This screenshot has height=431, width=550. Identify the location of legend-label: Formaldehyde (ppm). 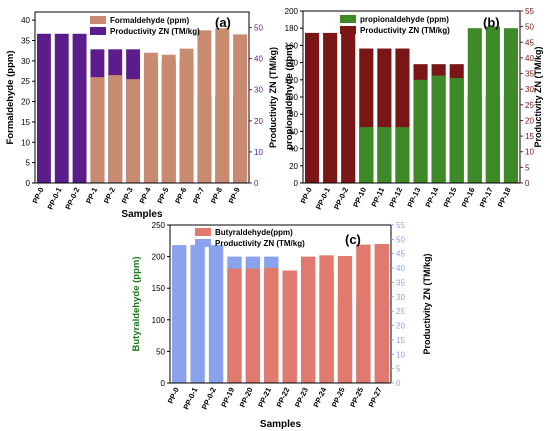
(149, 20).